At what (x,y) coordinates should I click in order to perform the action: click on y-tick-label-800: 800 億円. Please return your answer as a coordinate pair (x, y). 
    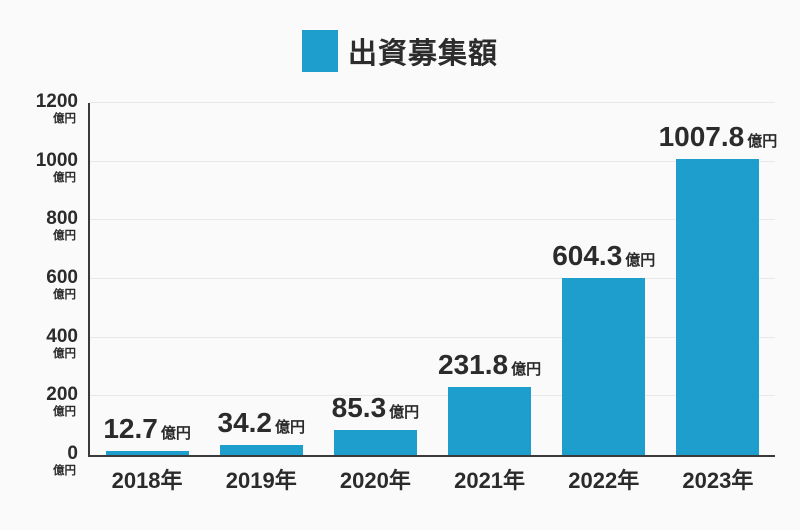
    Looking at the image, I should click on (39, 226).